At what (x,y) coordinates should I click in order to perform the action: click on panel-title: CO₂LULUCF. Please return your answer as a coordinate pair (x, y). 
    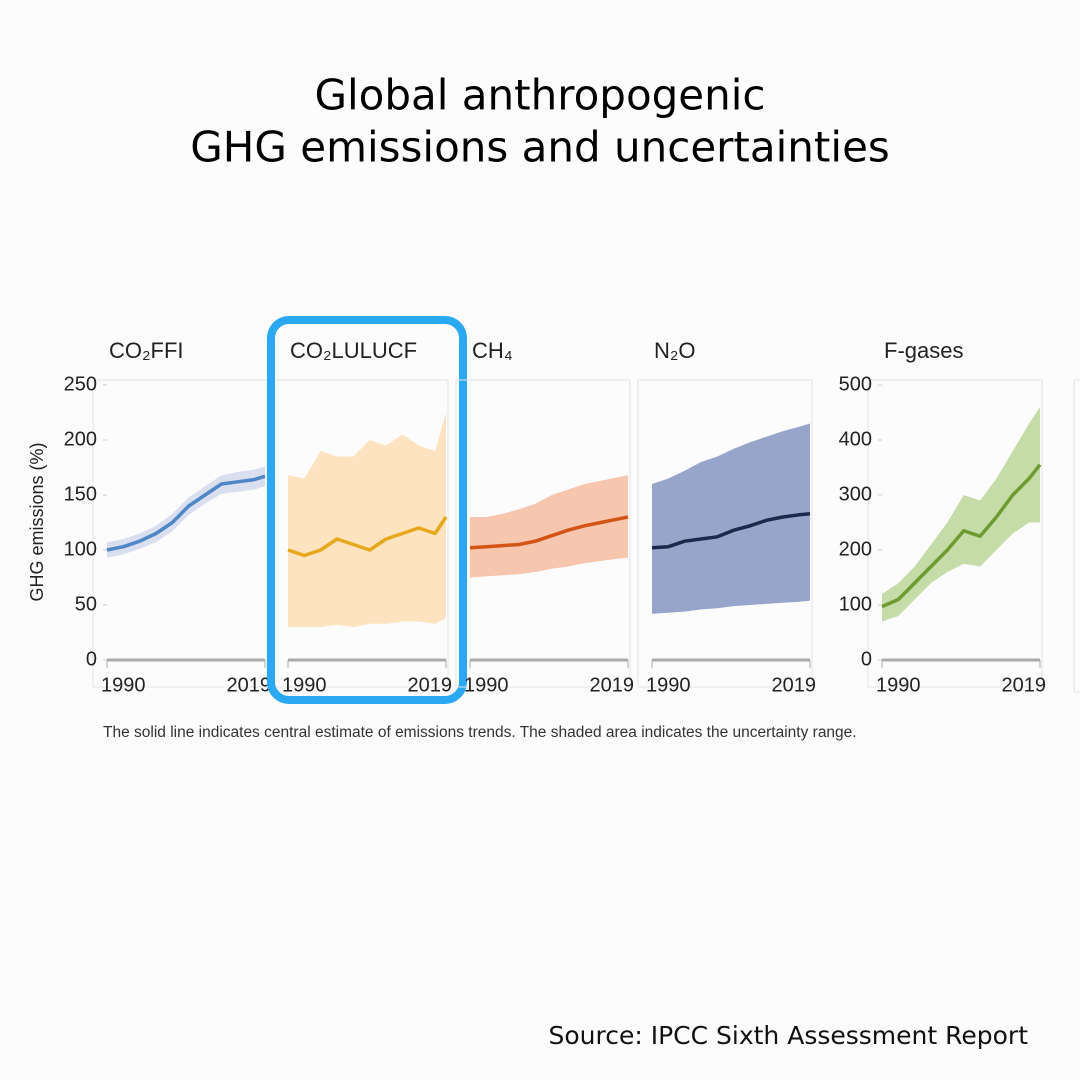
    Looking at the image, I should click on (353, 350).